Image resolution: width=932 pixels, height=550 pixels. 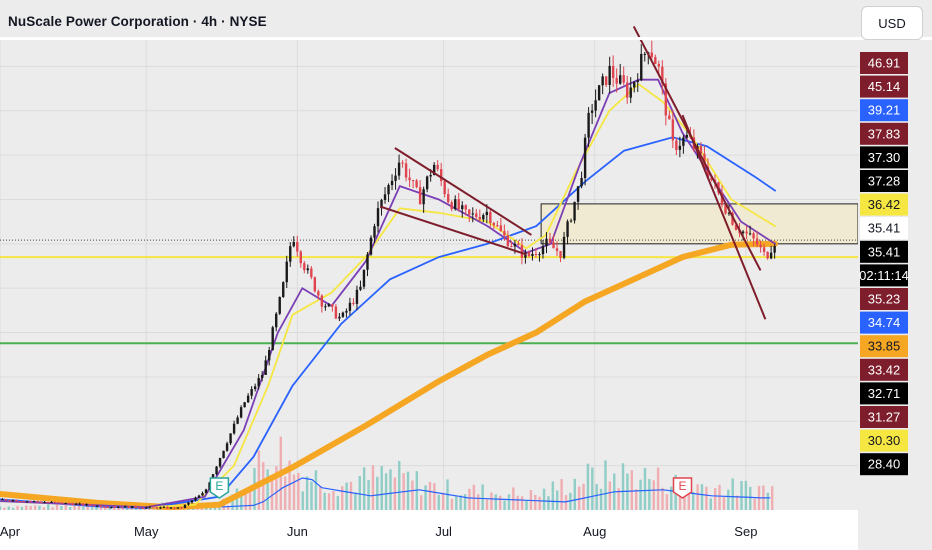 What do you see at coordinates (884, 86) in the screenshot?
I see `price-axis-label: 45.14` at bounding box center [884, 86].